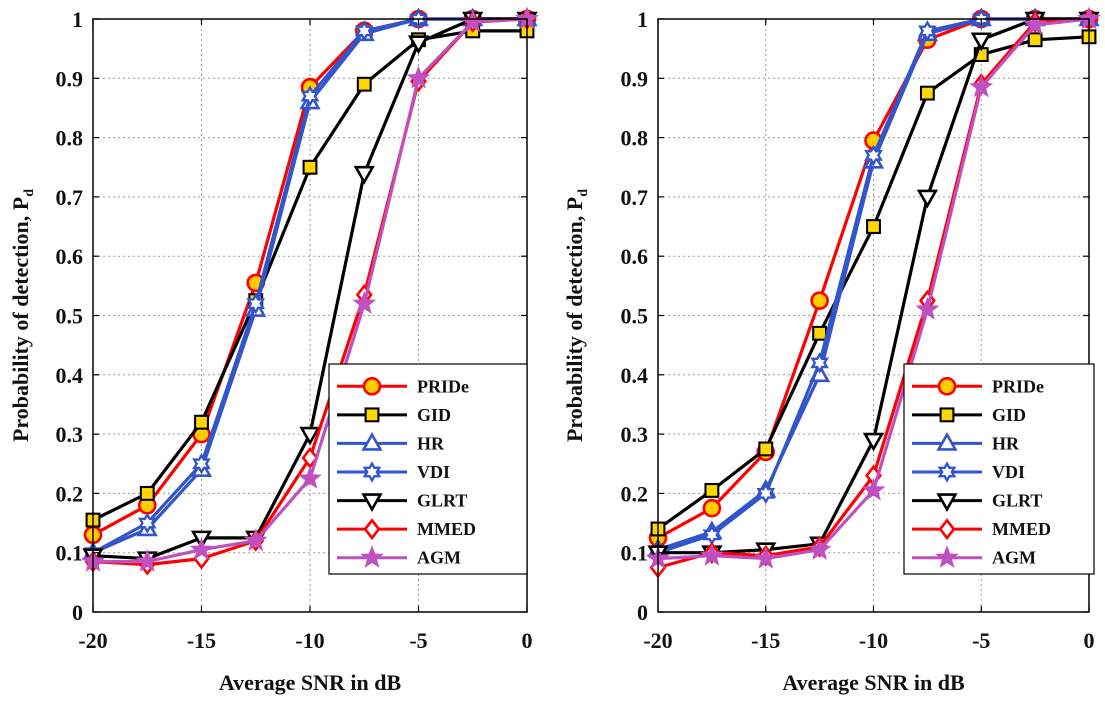 This screenshot has height=702, width=1105. What do you see at coordinates (642, 612) in the screenshot?
I see `y-tick-label: 0` at bounding box center [642, 612].